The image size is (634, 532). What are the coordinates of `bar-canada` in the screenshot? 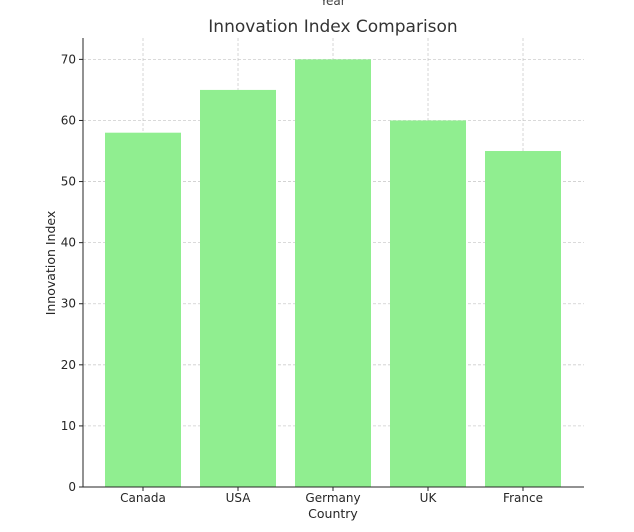 It's located at (143, 309).